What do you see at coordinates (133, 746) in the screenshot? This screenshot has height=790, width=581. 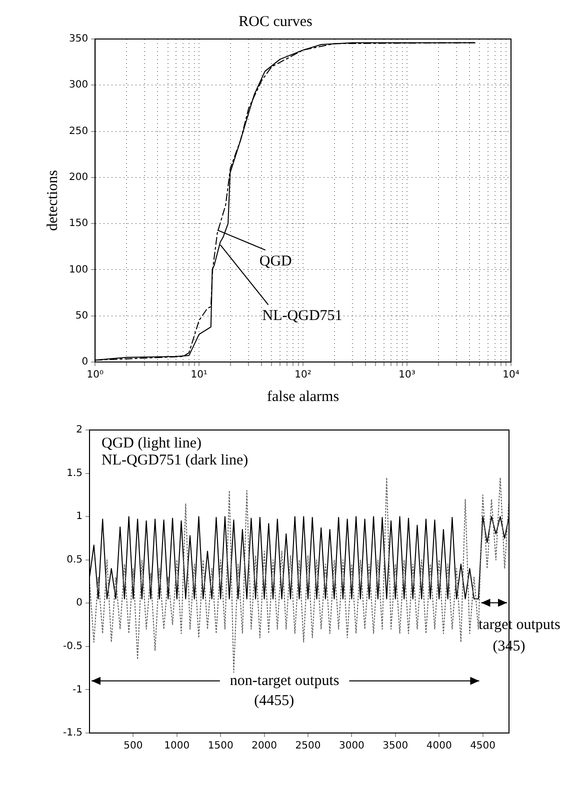 I see `x-tick-label: 500` at bounding box center [133, 746].